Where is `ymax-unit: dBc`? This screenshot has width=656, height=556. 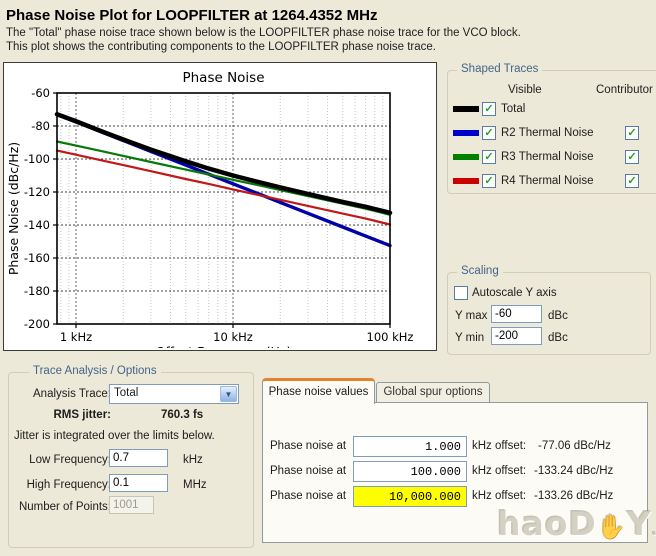 ymax-unit: dBc is located at coordinates (558, 316).